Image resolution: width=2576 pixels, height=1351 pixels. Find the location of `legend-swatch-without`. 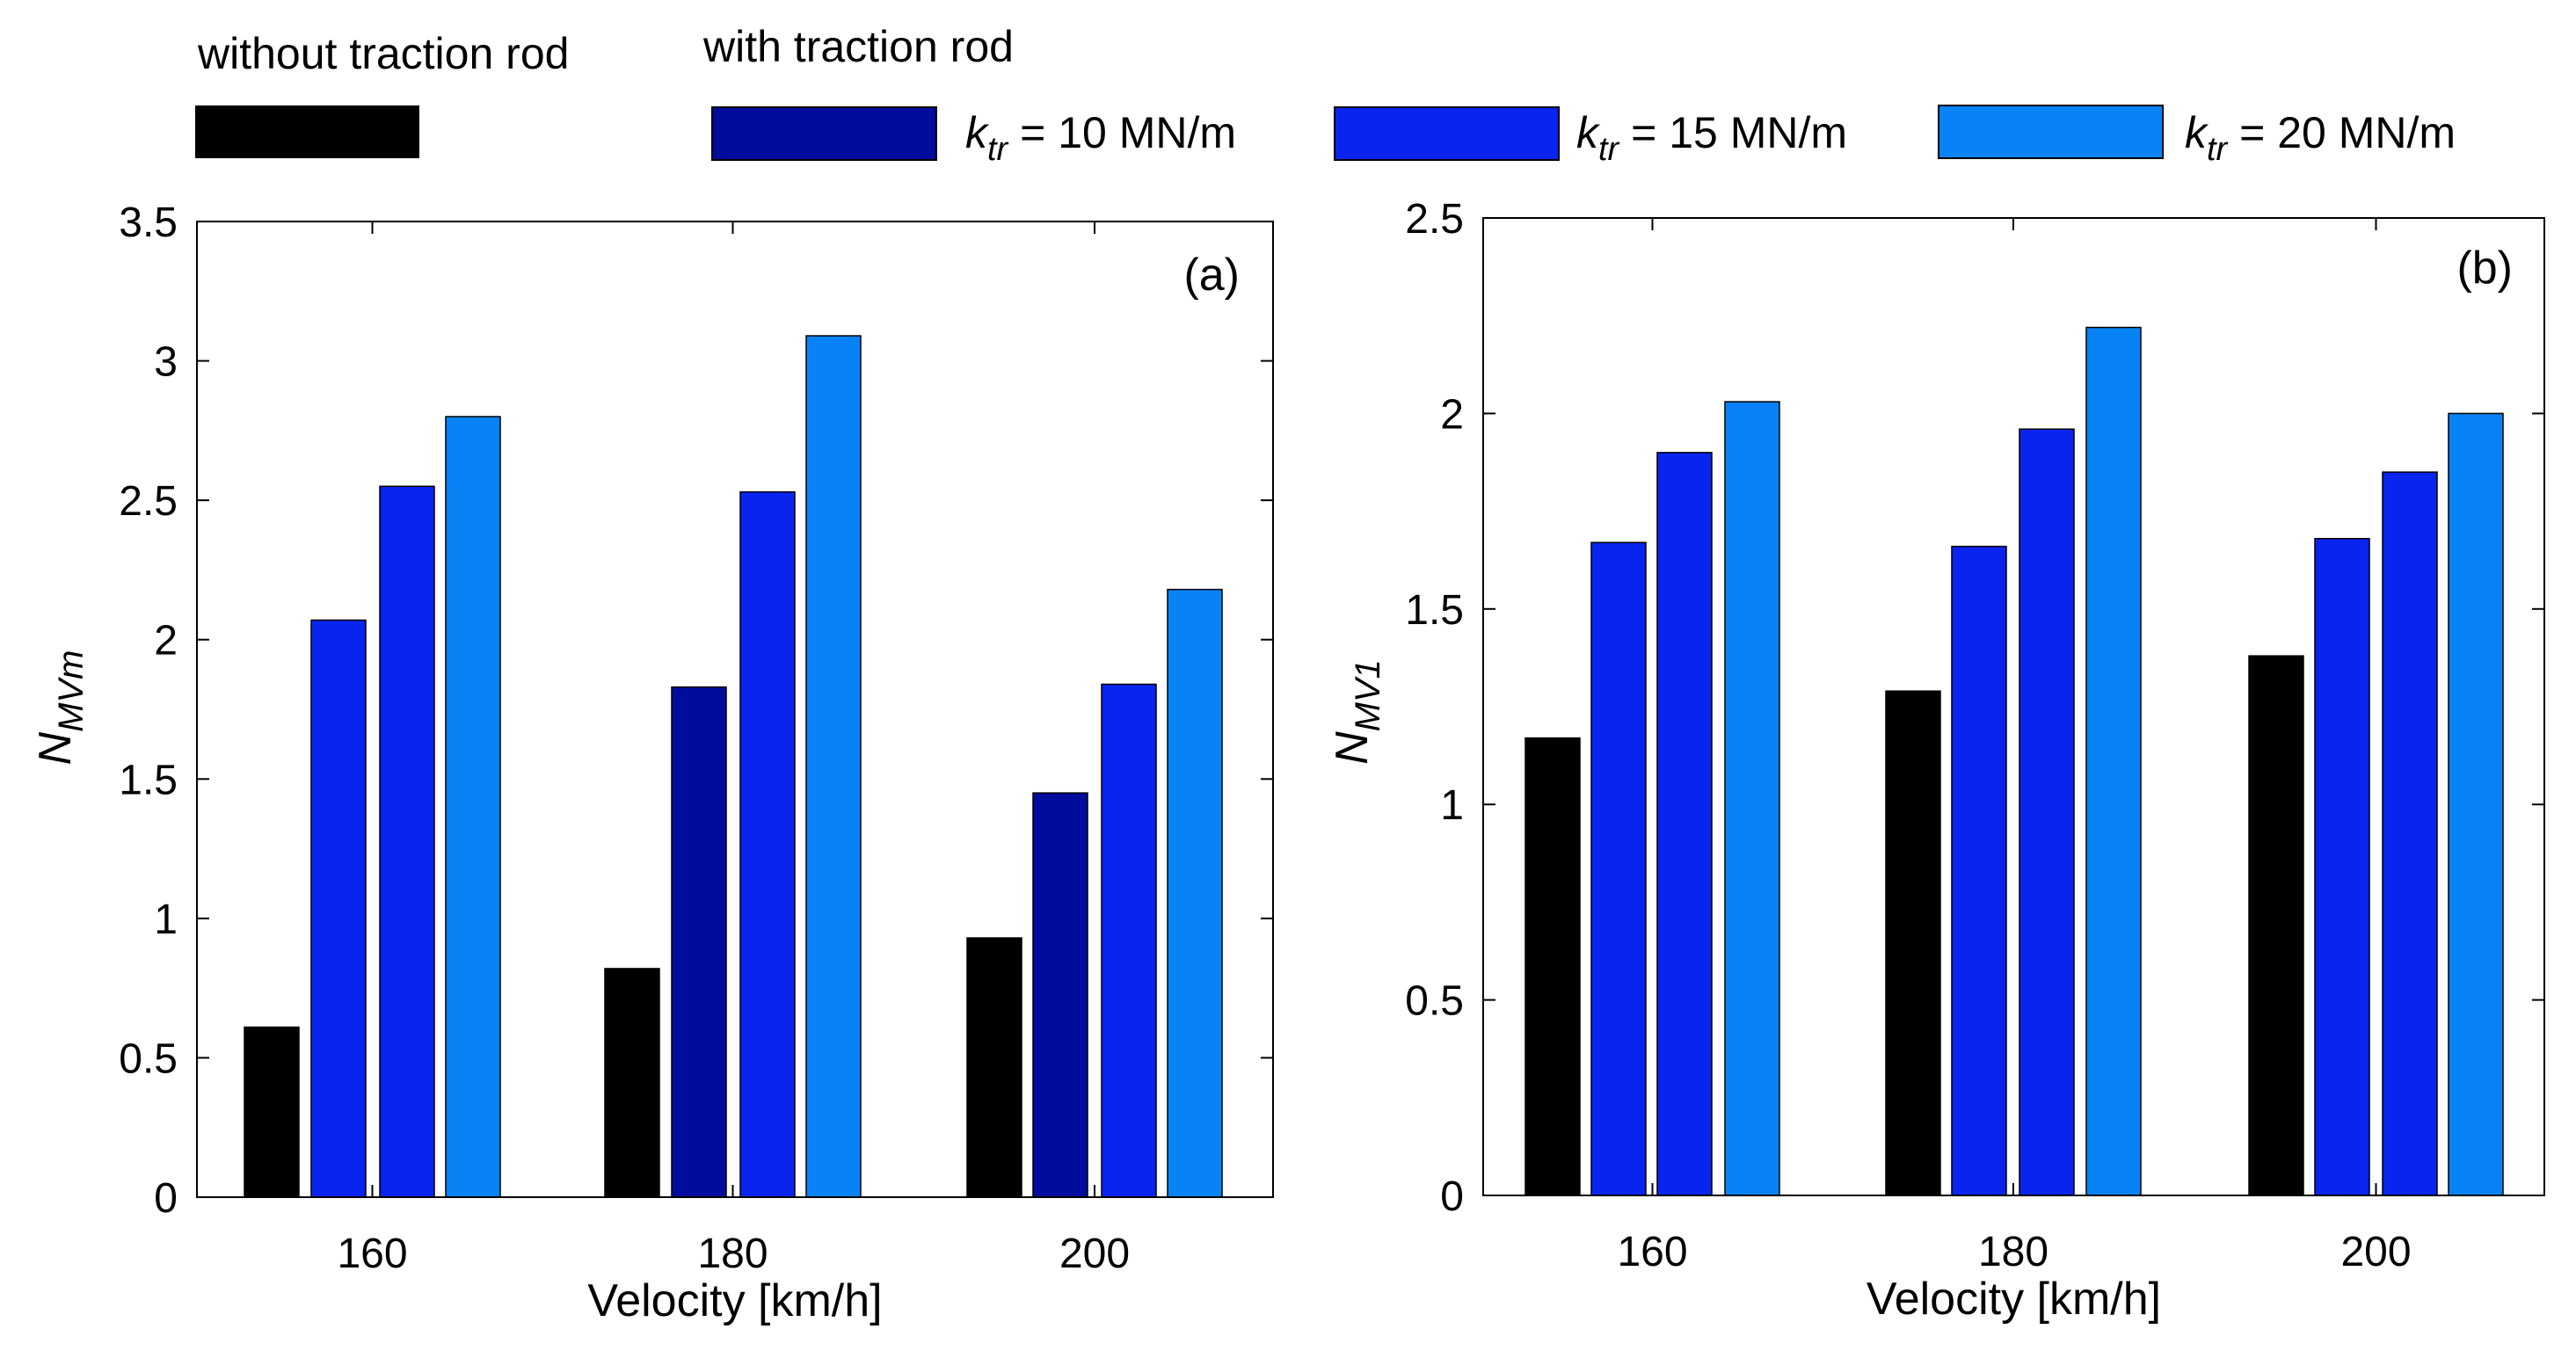

legend-swatch-without is located at coordinates (307, 131).